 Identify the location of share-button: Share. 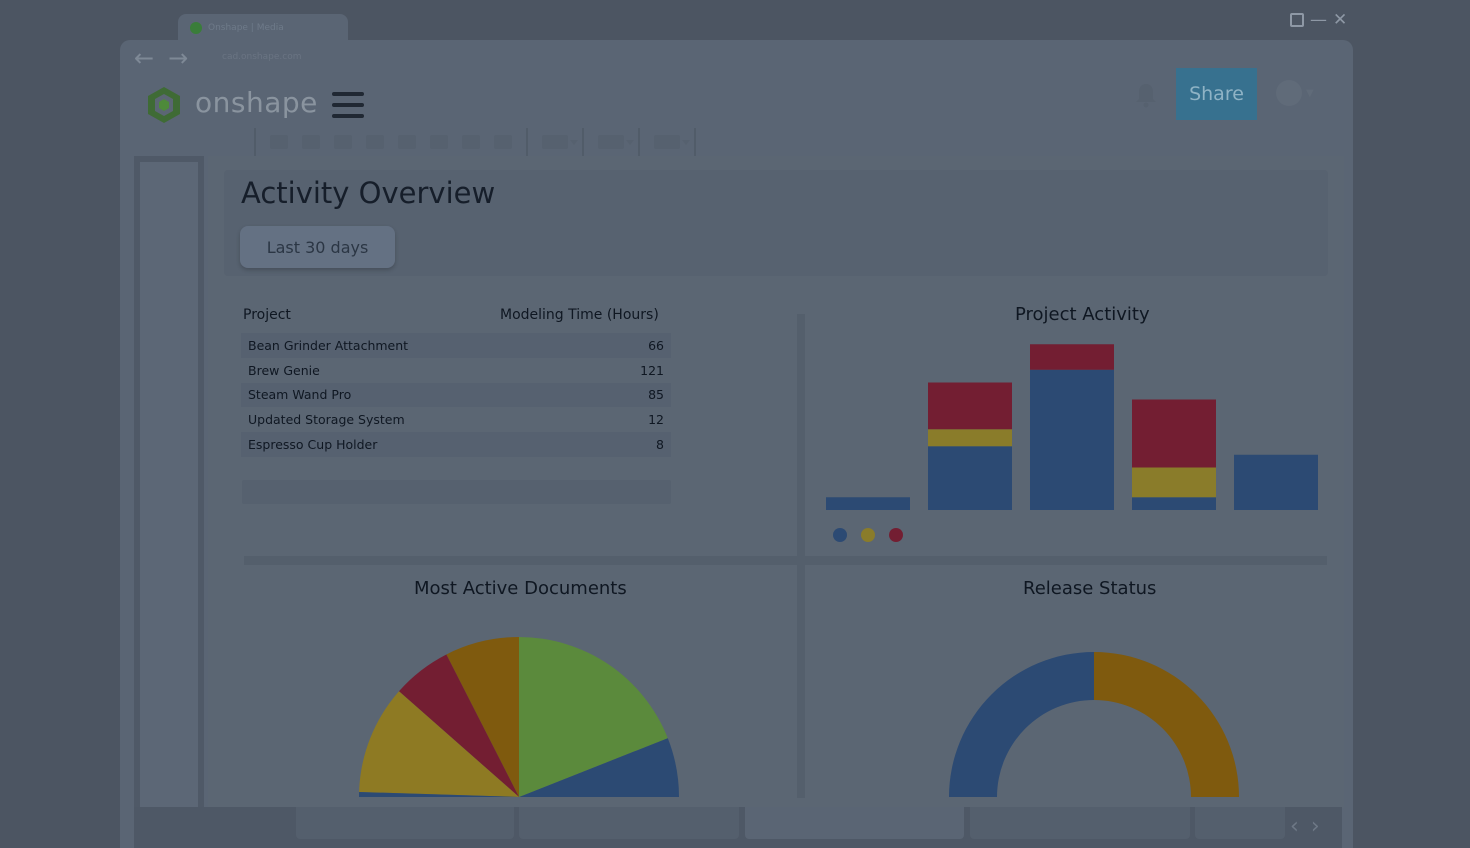
(1216, 94).